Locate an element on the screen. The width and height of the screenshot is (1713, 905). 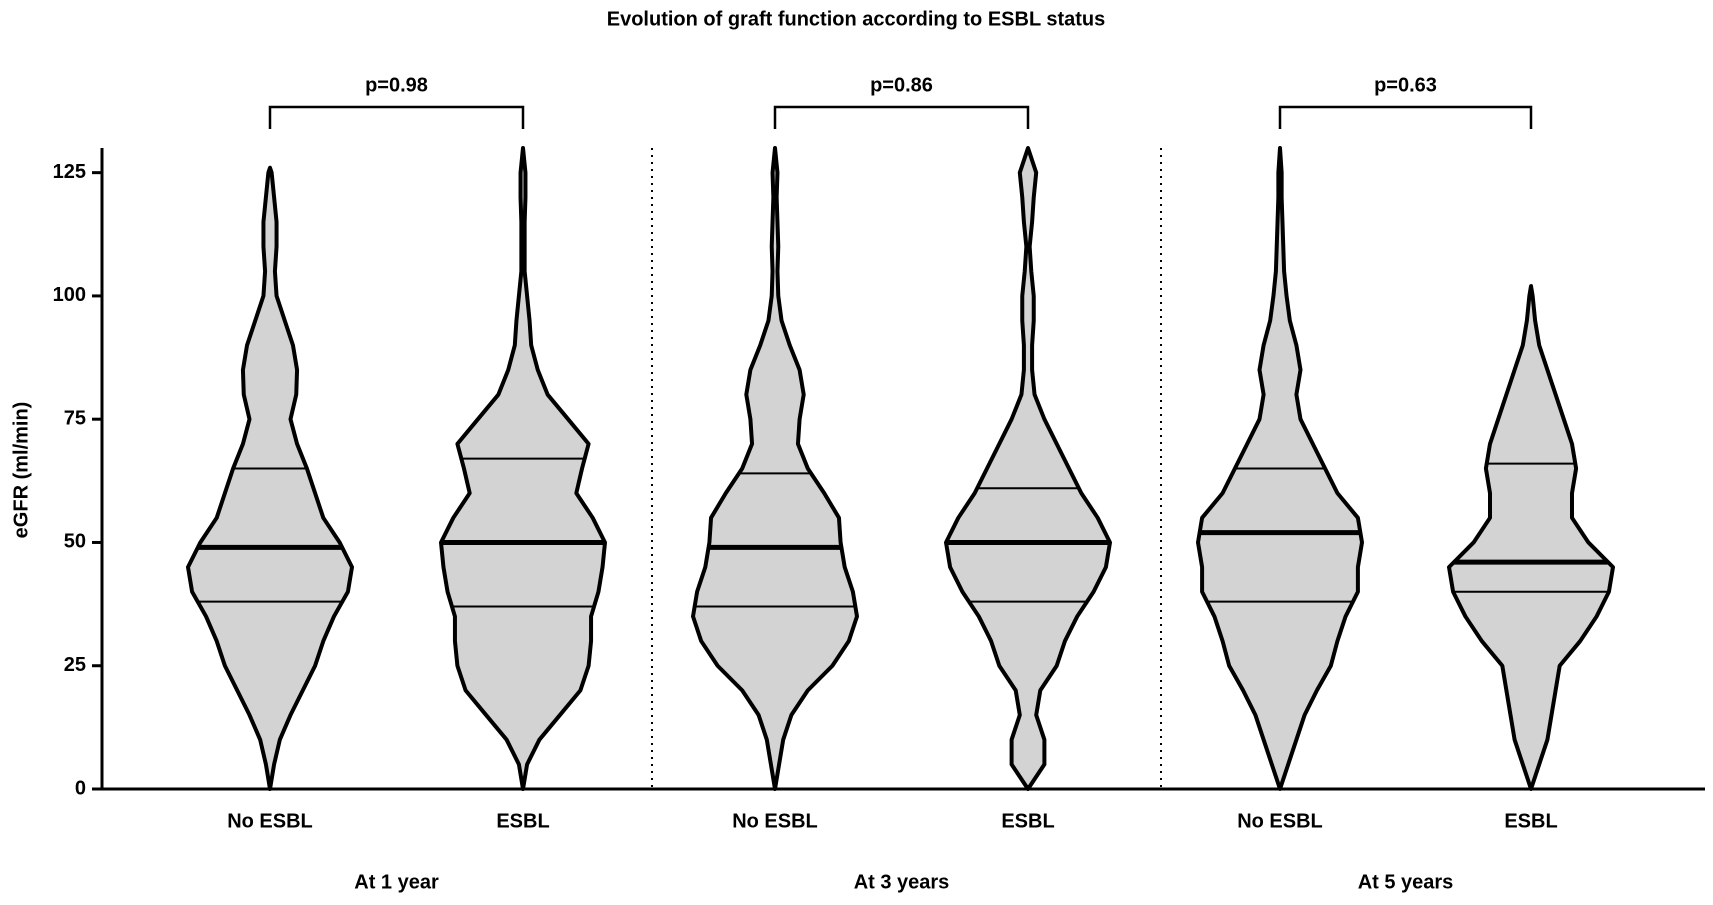
p-value-label: p=0.86 is located at coordinates (901, 85).